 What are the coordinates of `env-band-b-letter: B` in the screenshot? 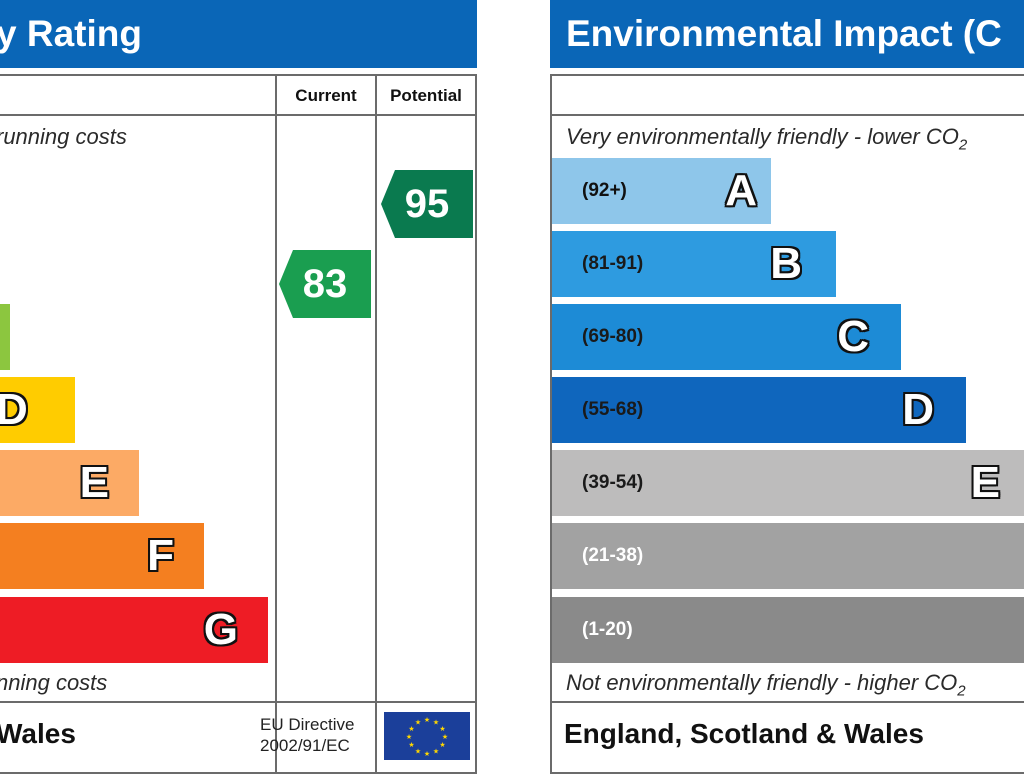 It's located at (786, 263).